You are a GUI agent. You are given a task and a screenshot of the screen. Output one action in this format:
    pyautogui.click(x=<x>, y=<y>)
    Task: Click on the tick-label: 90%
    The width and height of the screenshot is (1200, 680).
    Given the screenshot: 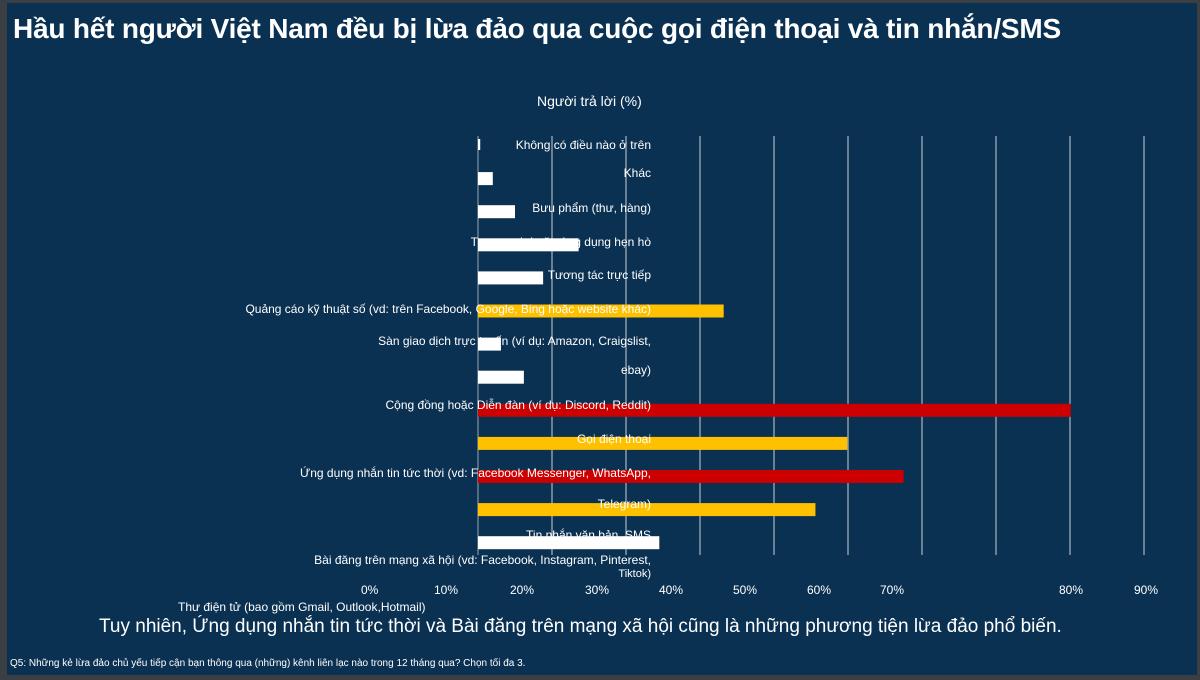 What is the action you would take?
    pyautogui.click(x=1146, y=590)
    